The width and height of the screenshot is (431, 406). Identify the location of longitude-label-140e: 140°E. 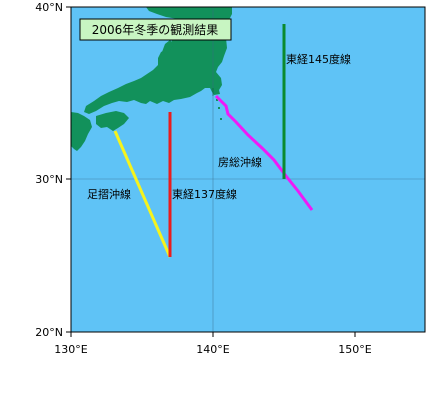
(212, 349).